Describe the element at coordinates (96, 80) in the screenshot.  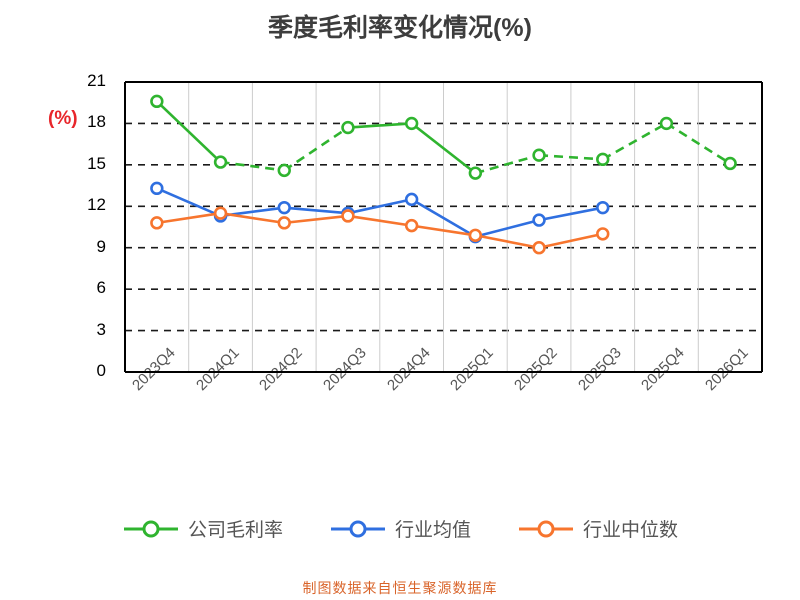
I see `y-tick-label: 21` at that location.